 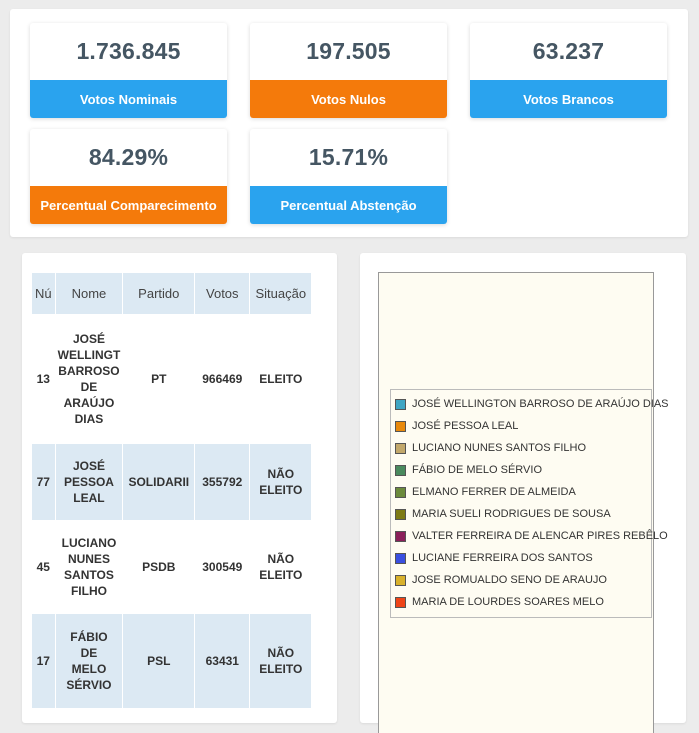 What do you see at coordinates (348, 156) in the screenshot?
I see `stat-value: 15.71%` at bounding box center [348, 156].